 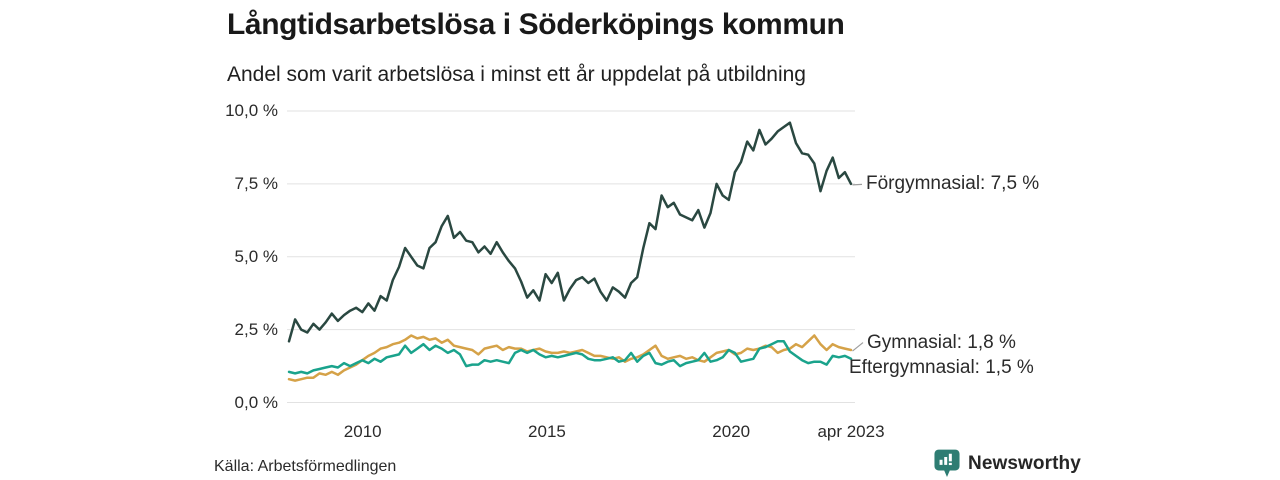 What do you see at coordinates (536, 24) in the screenshot?
I see `chart-title: Långtidsarbetslösa i Söderköpings kommun` at bounding box center [536, 24].